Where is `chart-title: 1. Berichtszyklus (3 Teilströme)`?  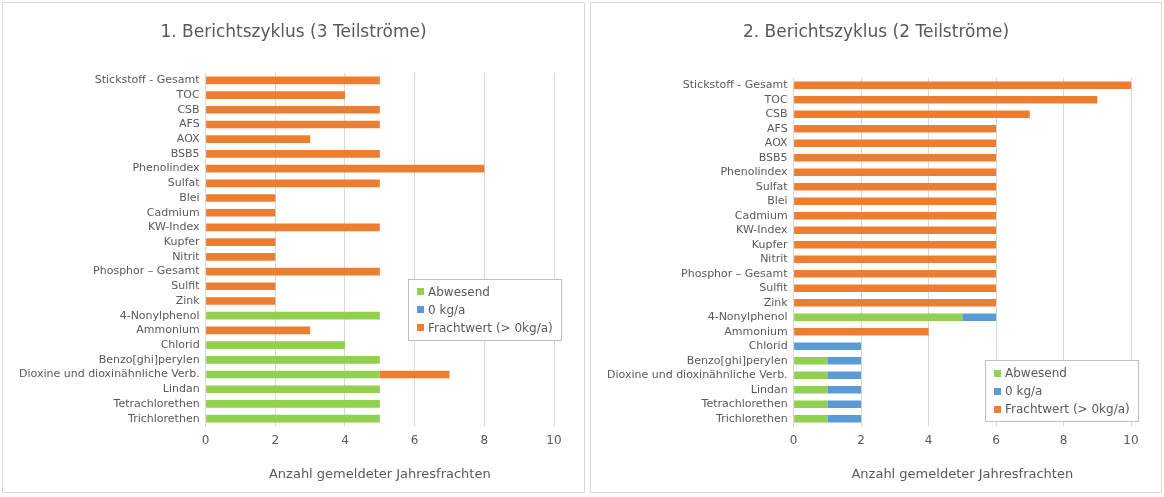 chart-title: 1. Berichtszyklus (3 Teilströme) is located at coordinates (293, 31).